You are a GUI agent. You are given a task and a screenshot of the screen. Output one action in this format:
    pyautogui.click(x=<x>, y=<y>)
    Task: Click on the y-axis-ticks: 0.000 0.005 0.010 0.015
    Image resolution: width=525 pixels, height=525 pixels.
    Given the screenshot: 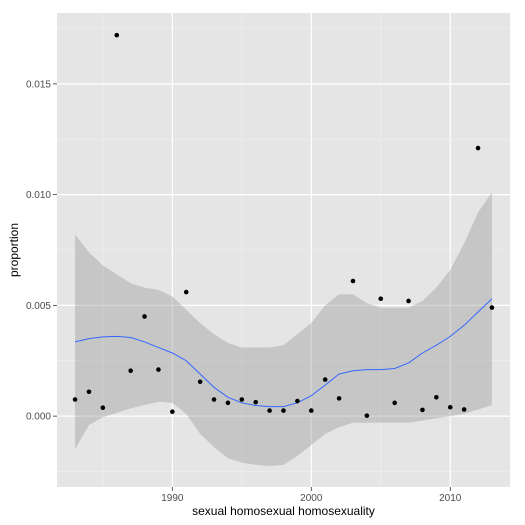 What is the action you would take?
    pyautogui.click(x=41, y=251)
    